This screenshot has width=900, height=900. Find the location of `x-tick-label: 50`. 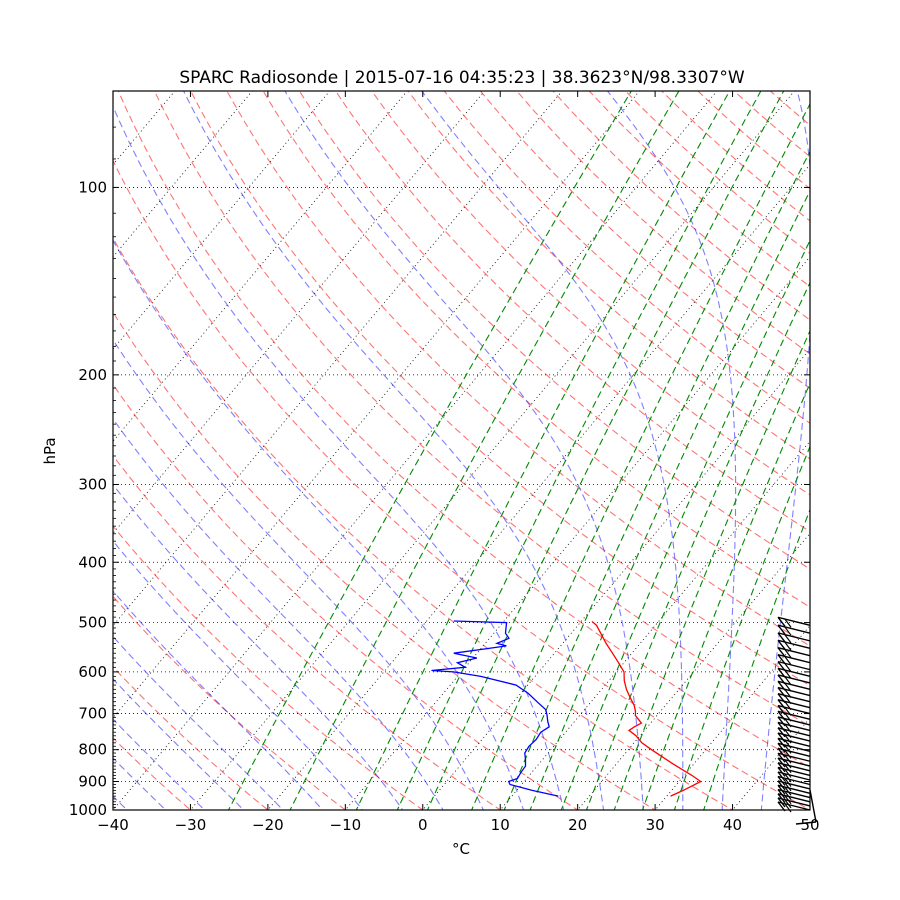

x-tick-label: 50 is located at coordinates (809, 825).